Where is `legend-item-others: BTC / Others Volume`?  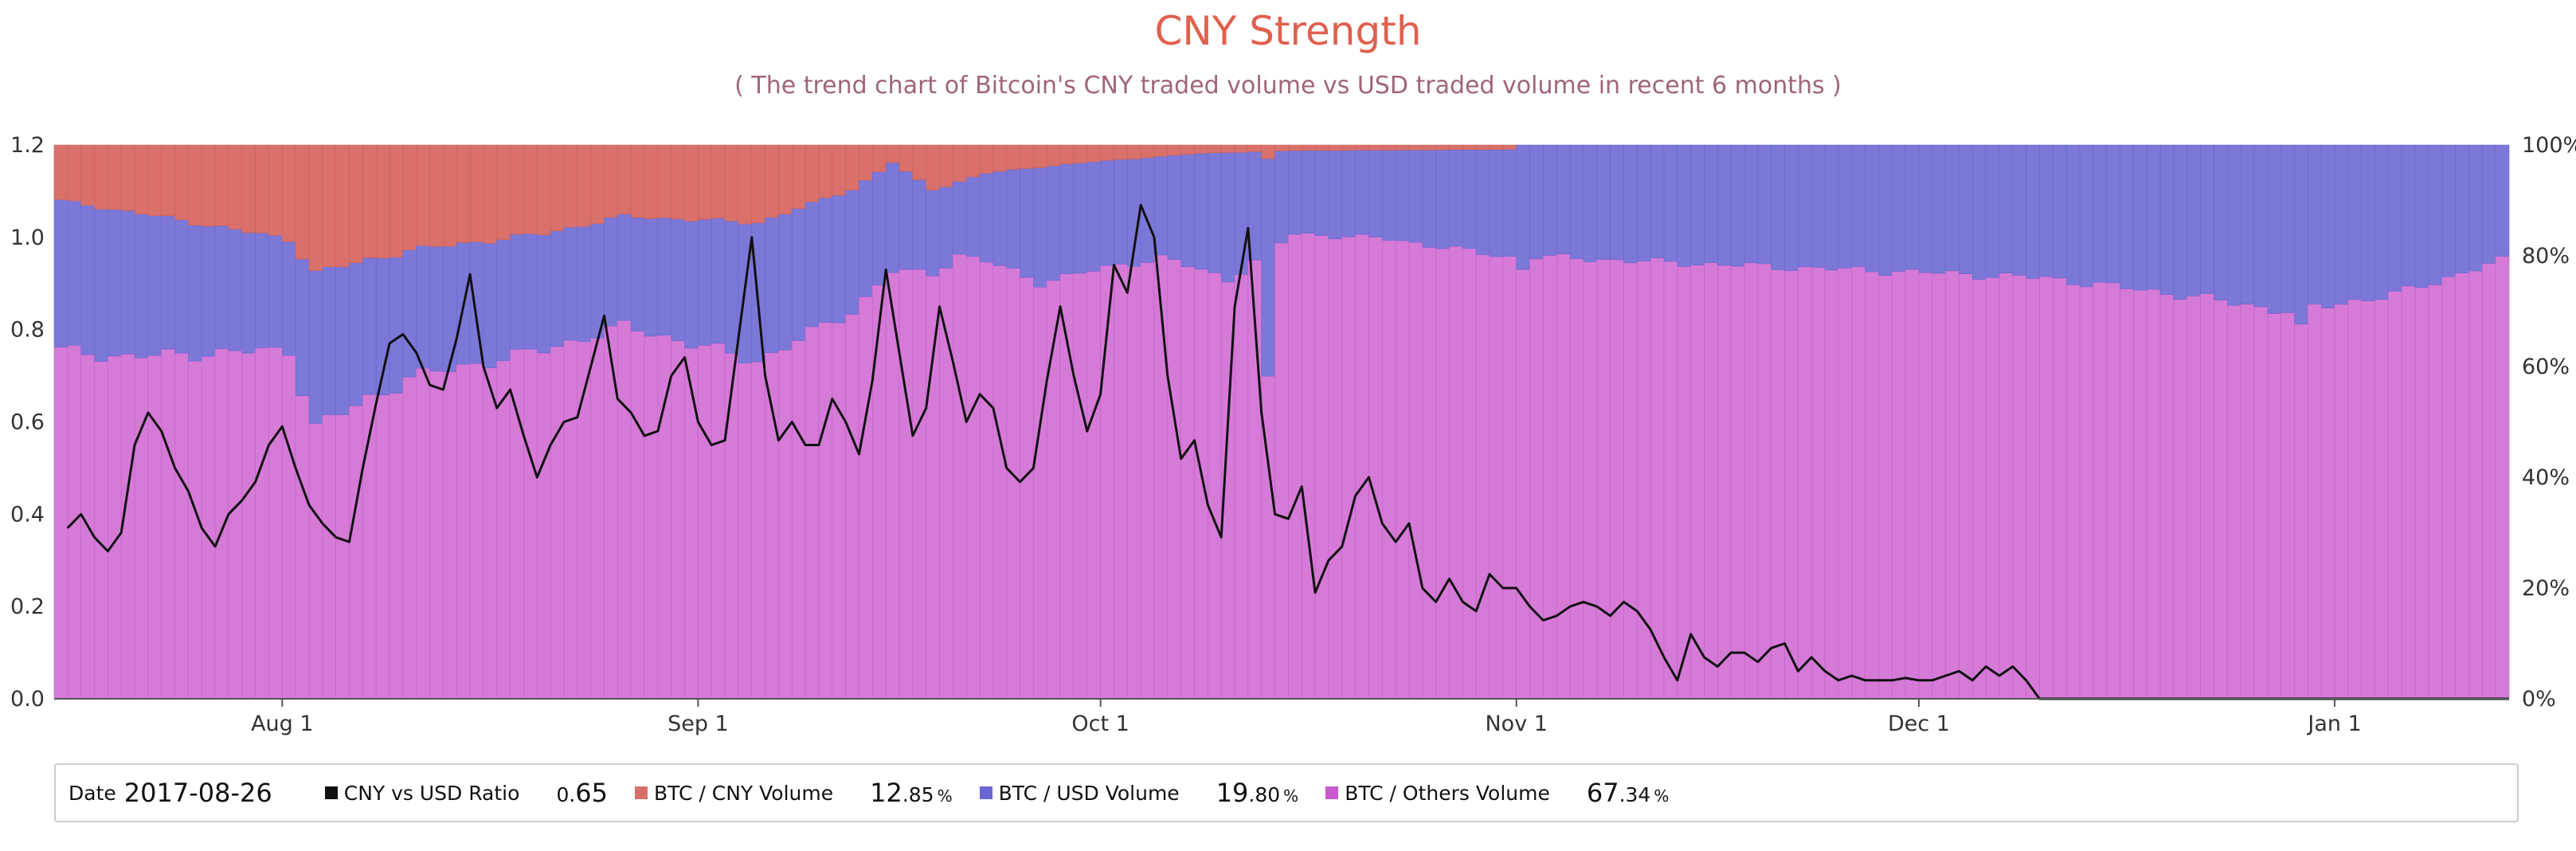
legend-item-others: BTC / Others Volume is located at coordinates (1437, 793).